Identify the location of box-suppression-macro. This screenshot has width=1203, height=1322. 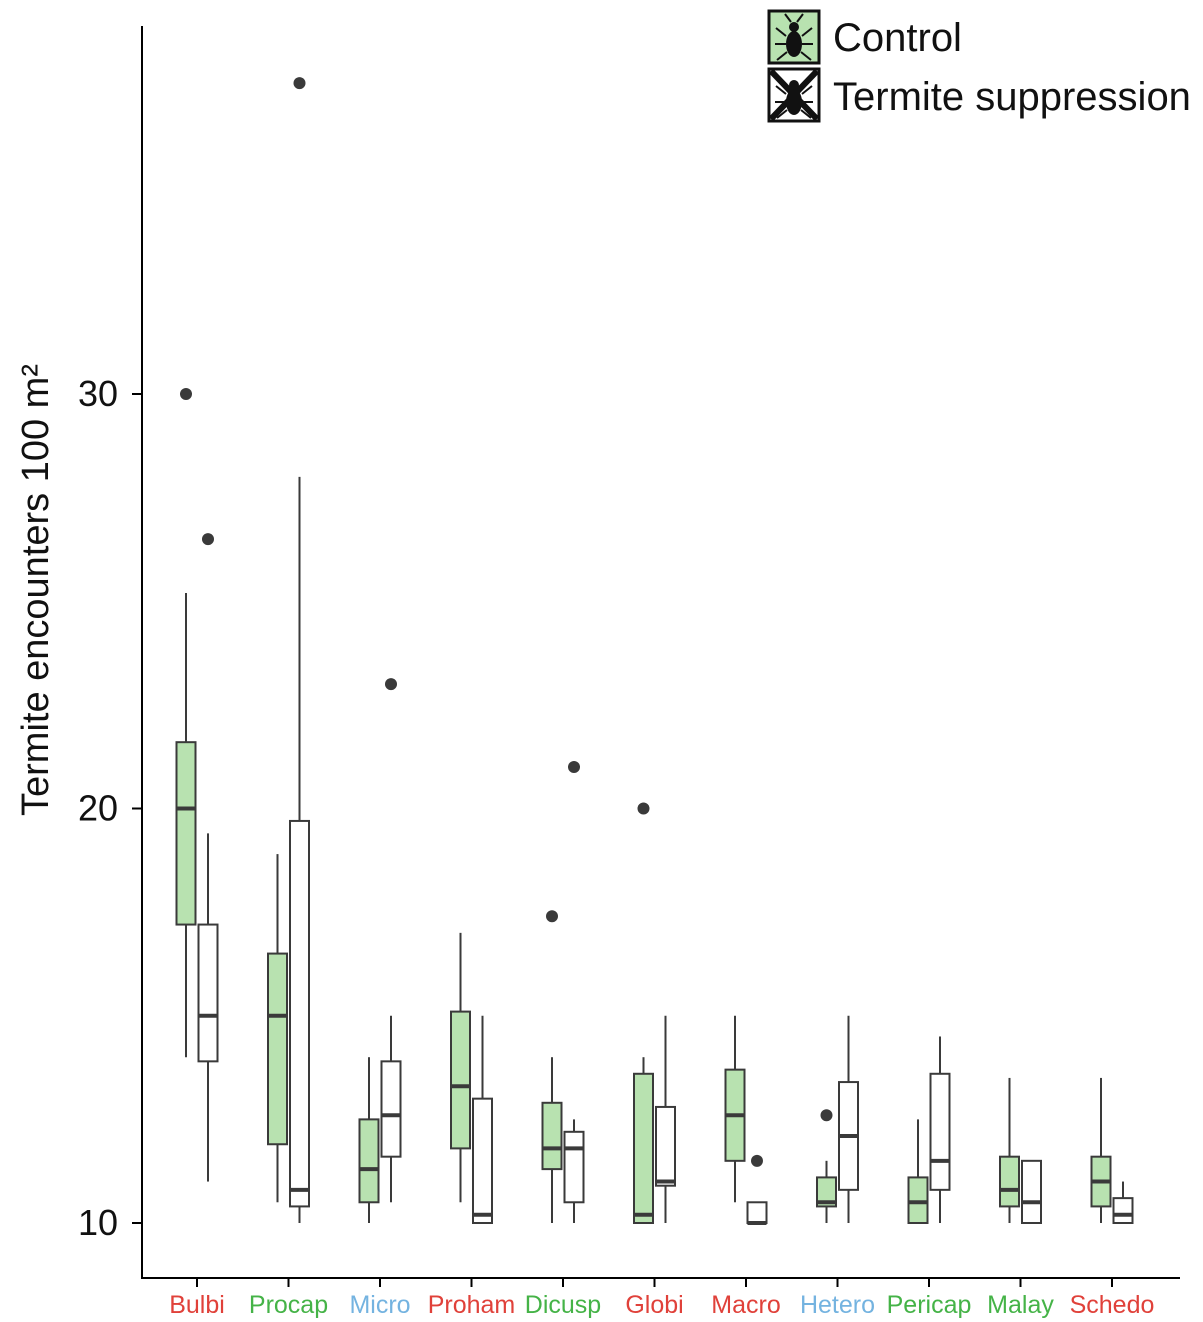
(757, 1189).